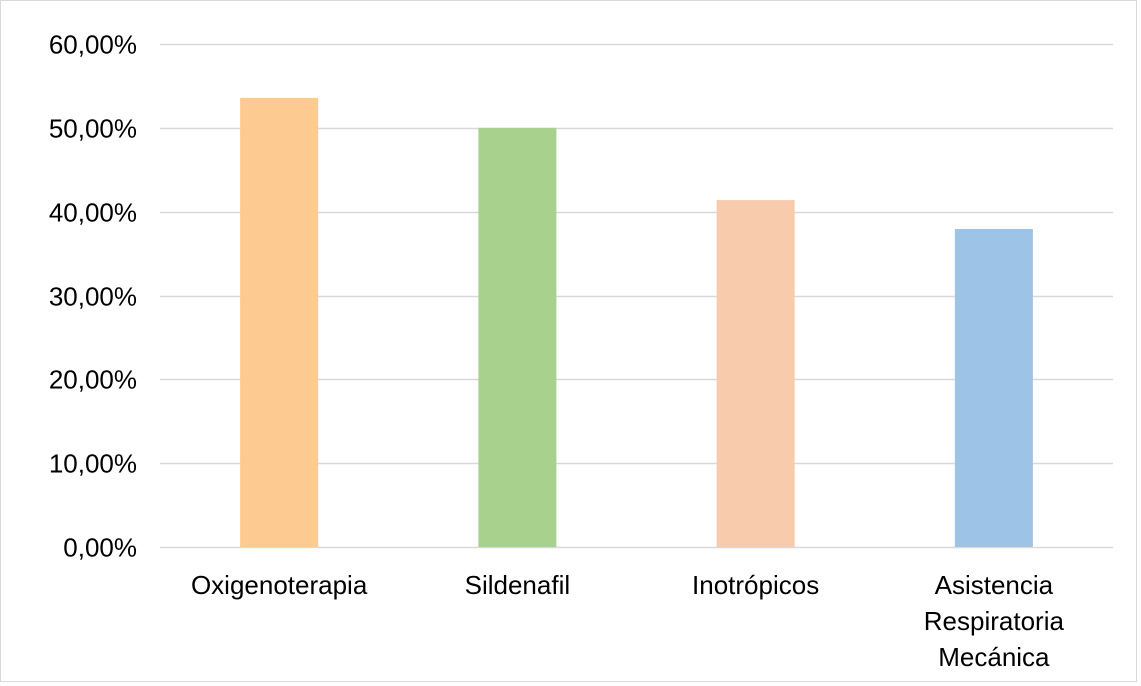 The height and width of the screenshot is (686, 1141). Describe the element at coordinates (994, 585) in the screenshot. I see `category-label-line: Asistencia` at that location.